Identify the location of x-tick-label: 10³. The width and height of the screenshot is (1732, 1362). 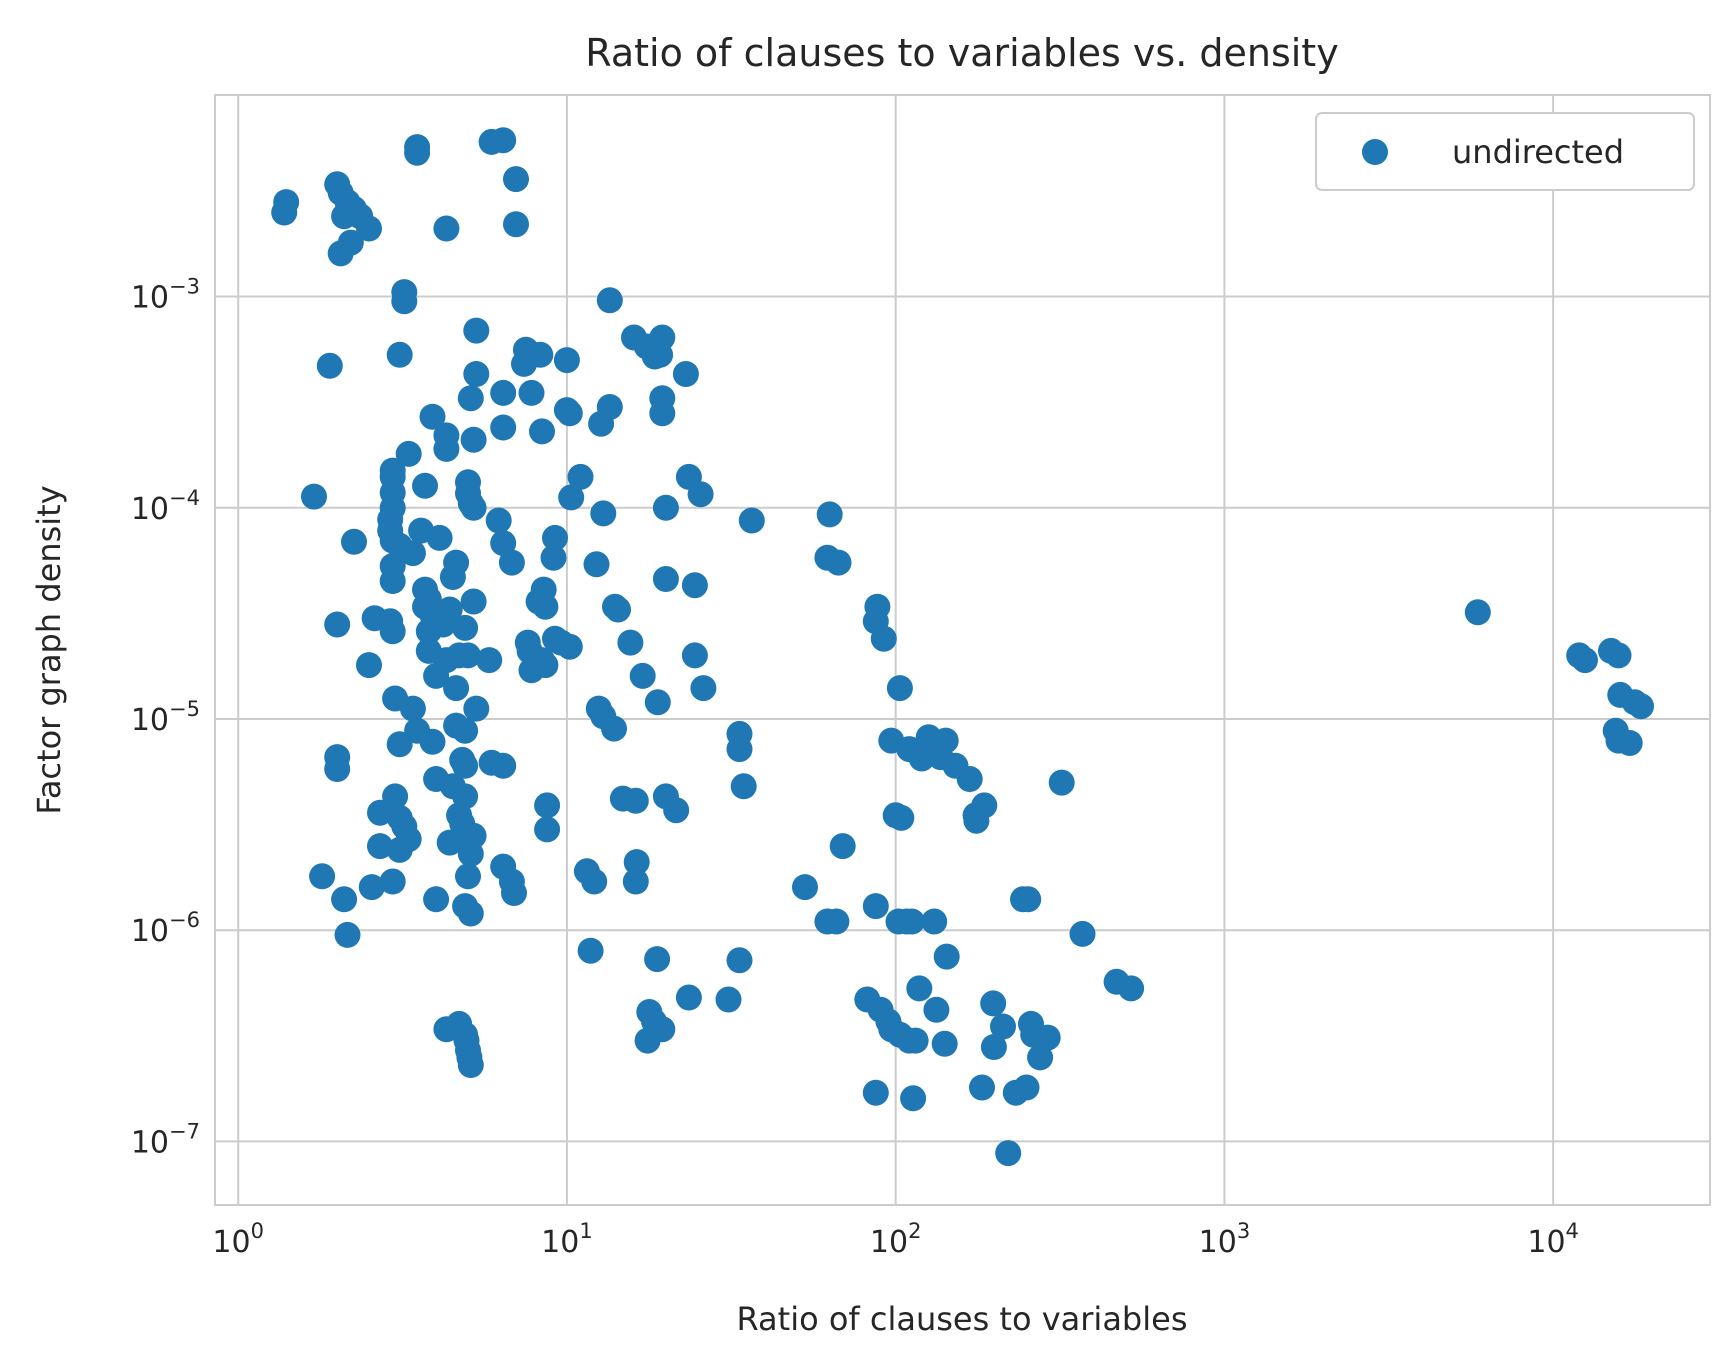
(1225, 1239).